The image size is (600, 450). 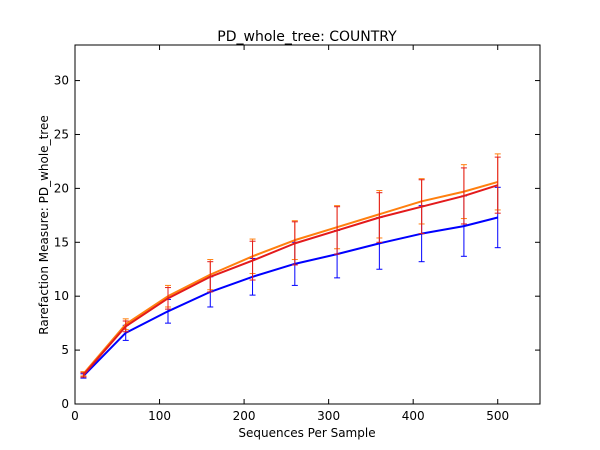 What do you see at coordinates (44, 224) in the screenshot?
I see `y-axis-label: Rarefaction Measure: PD_whole_tree` at bounding box center [44, 224].